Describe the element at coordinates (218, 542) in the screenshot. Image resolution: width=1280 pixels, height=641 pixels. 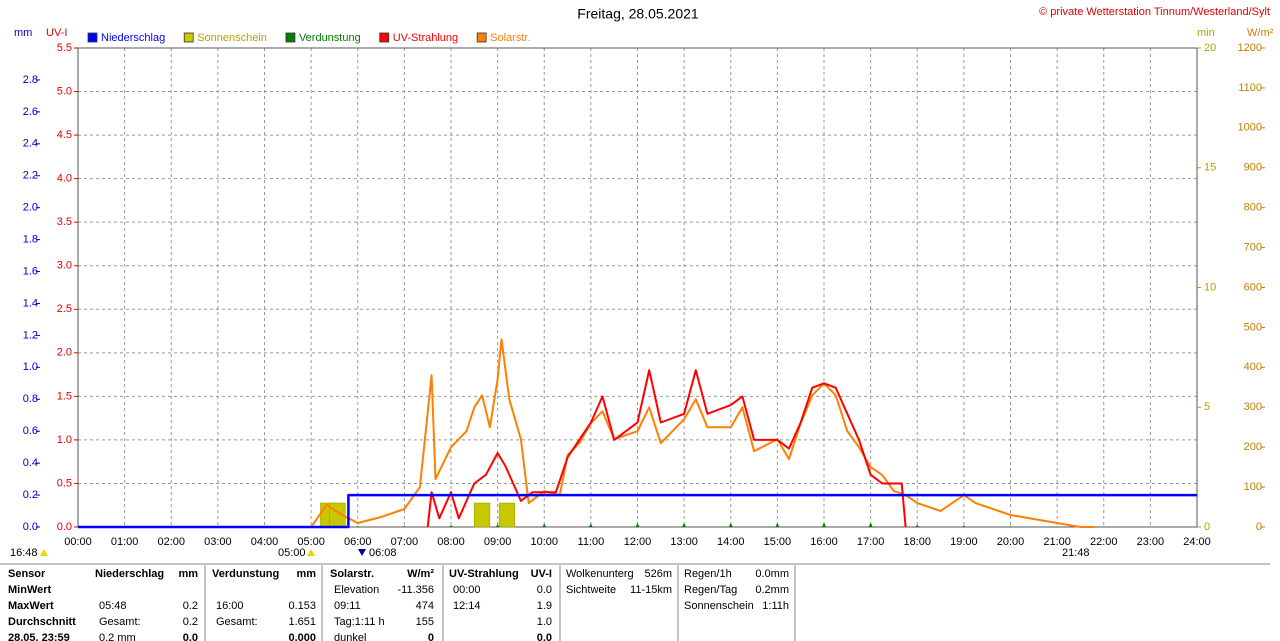
I see `x-tick-label: 03:00` at that location.